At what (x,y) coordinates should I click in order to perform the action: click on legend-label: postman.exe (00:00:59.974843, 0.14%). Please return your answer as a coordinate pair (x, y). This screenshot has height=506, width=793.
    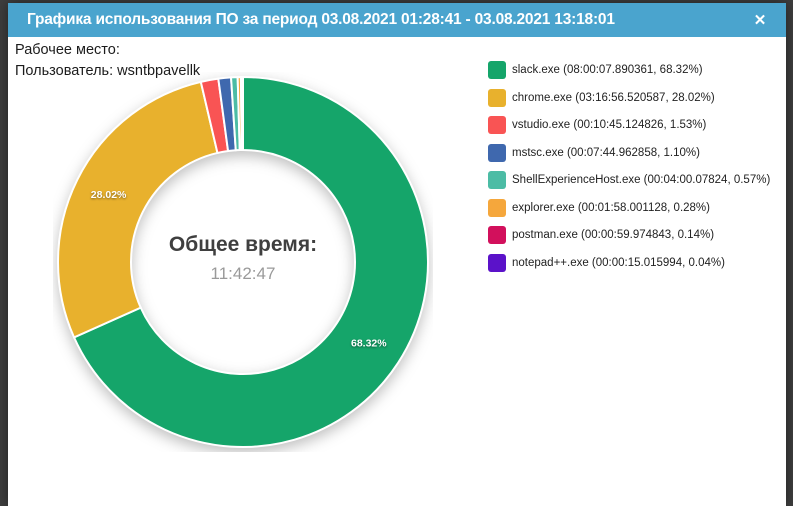
    Looking at the image, I should click on (613, 235).